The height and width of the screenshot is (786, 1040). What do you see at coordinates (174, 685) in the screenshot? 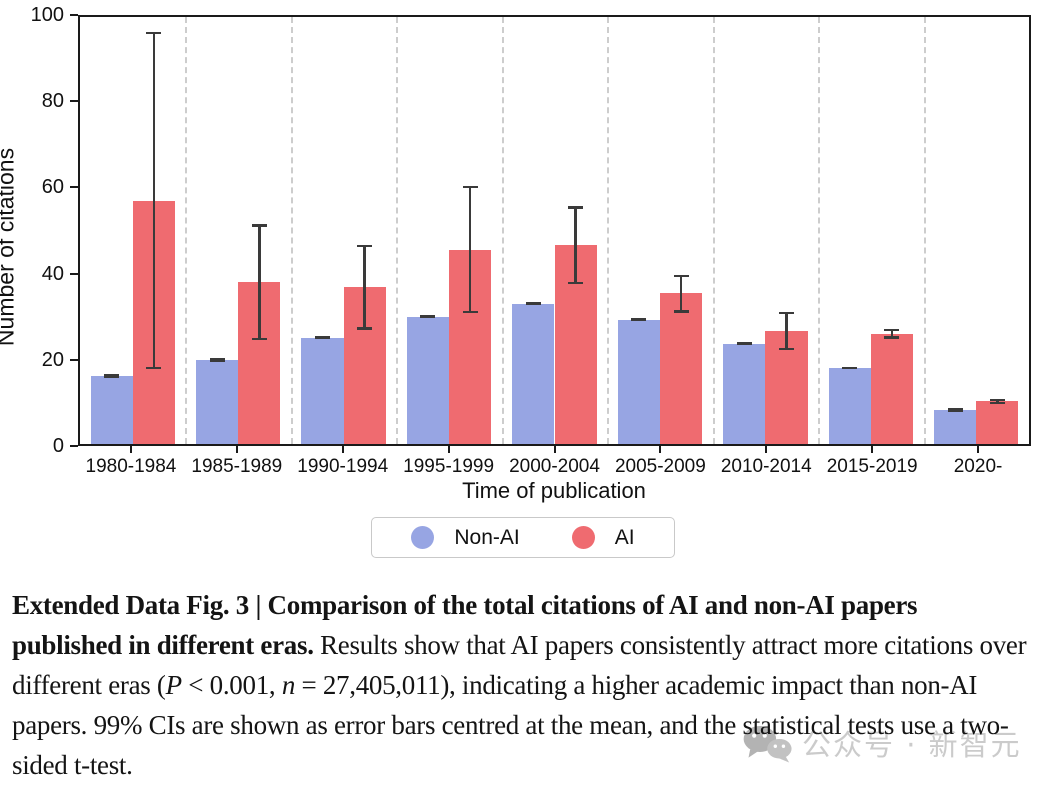
I see `caption-segment-italic: P` at bounding box center [174, 685].